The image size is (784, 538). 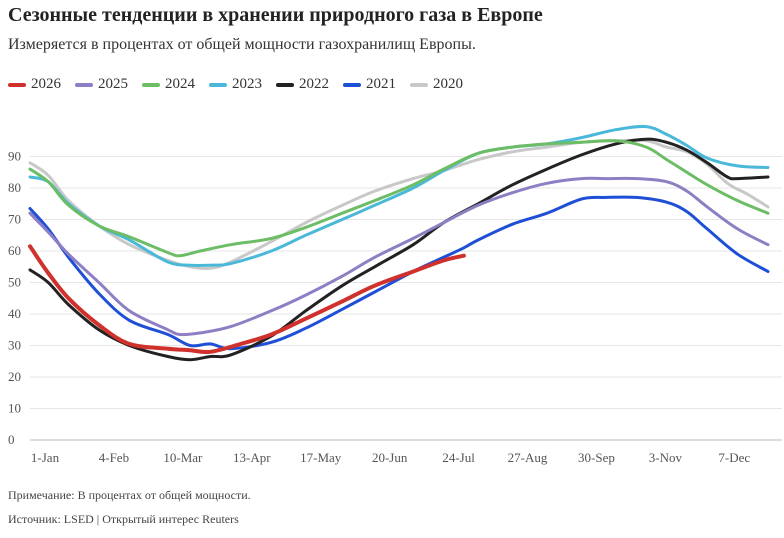 I want to click on legend-label: 2025, so click(x=113, y=84).